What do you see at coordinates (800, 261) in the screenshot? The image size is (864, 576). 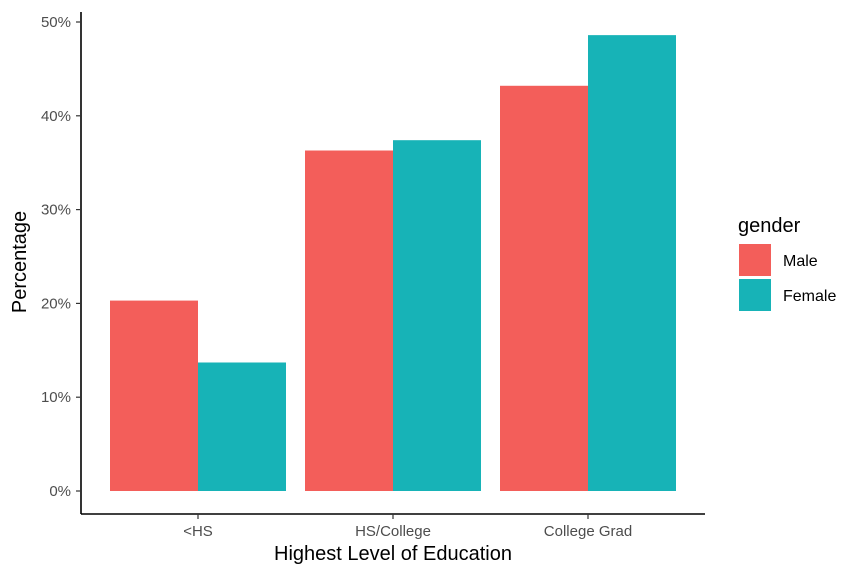 I see `legend-label-male: Male` at bounding box center [800, 261].